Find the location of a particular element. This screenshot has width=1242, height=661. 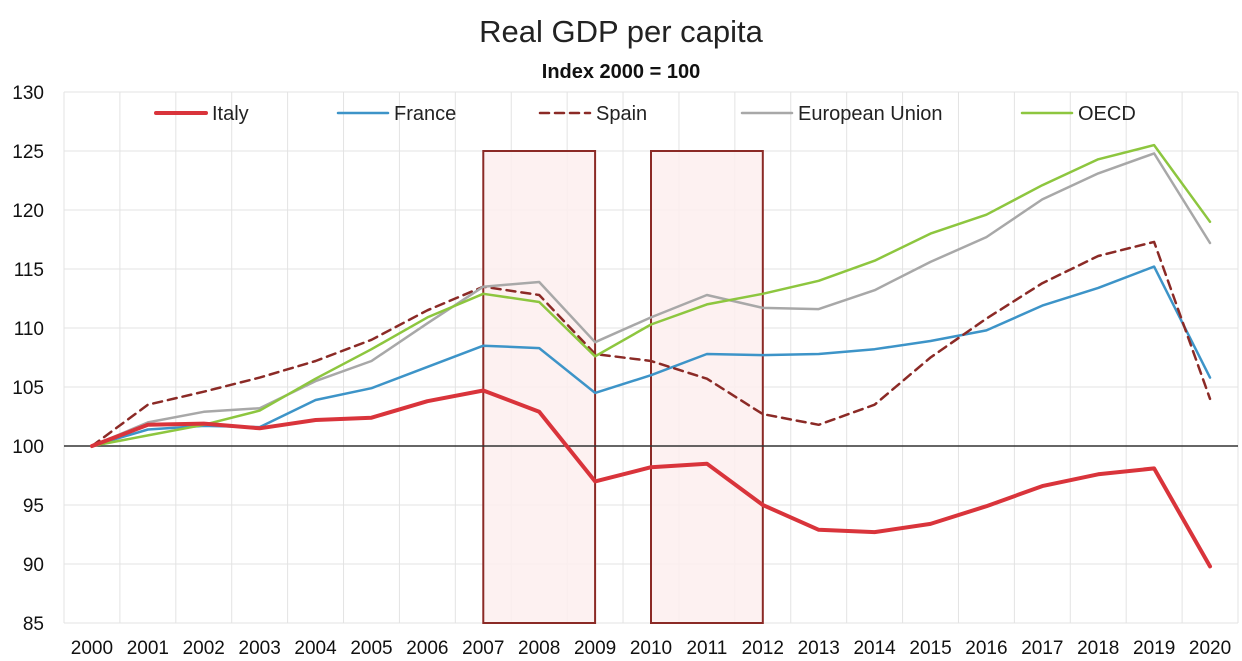

x-tick-label: 2007 is located at coordinates (483, 648).